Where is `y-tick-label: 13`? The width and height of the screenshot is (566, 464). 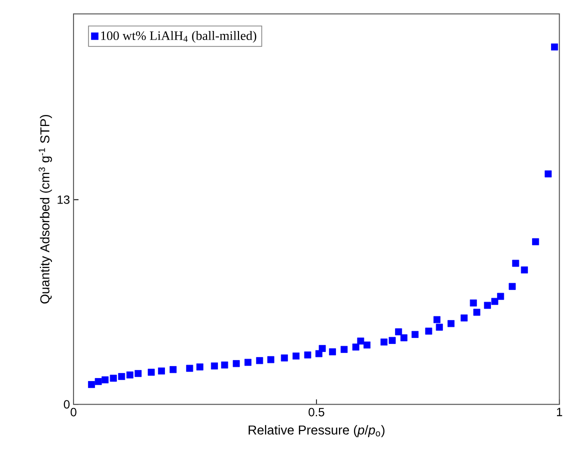
y-tick-label: 13 is located at coordinates (64, 199).